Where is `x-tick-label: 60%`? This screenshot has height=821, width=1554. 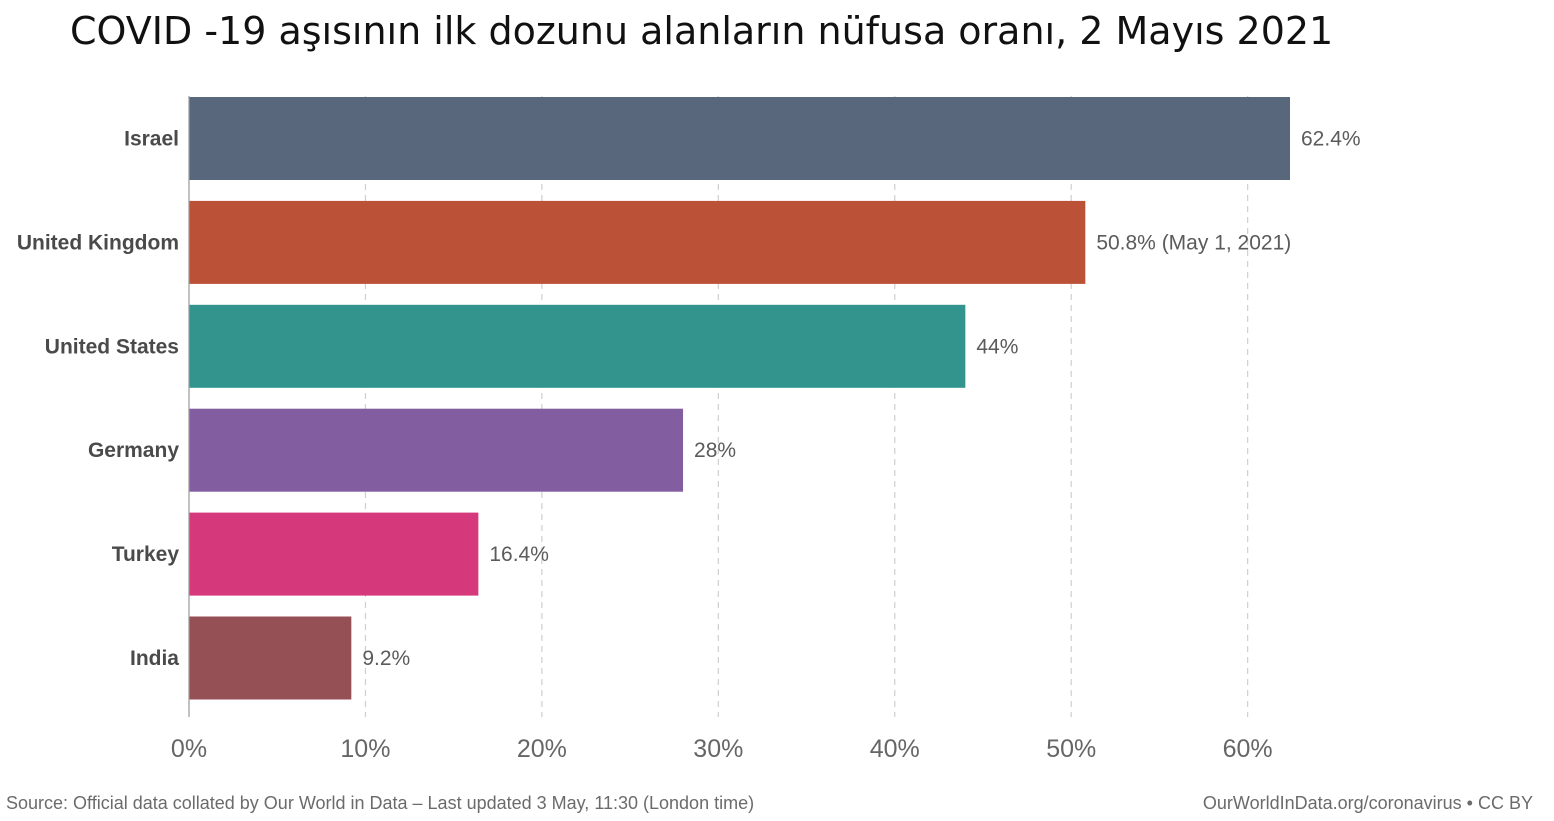
x-tick-label: 60% is located at coordinates (1248, 749).